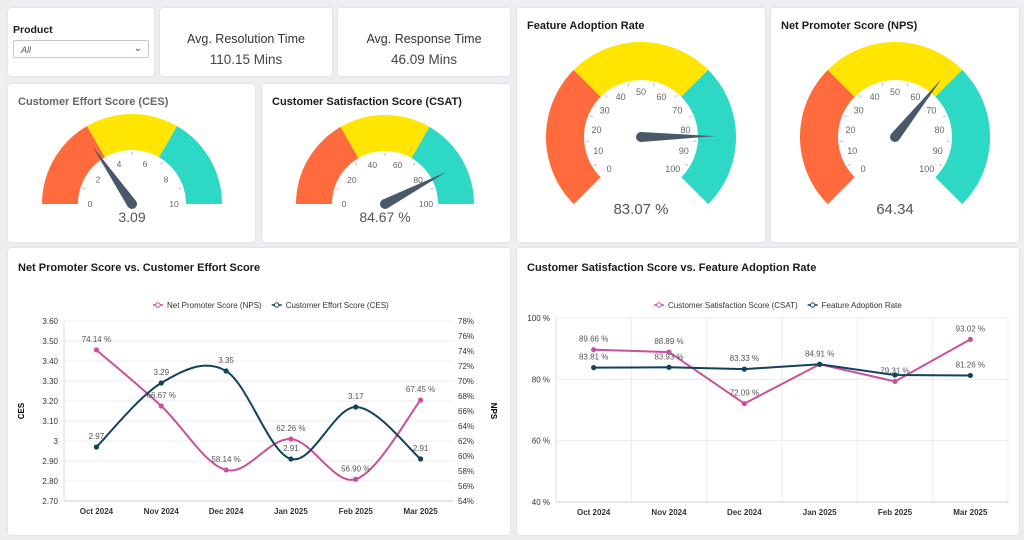  I want to click on data-label: 88.89 %, so click(668, 341).